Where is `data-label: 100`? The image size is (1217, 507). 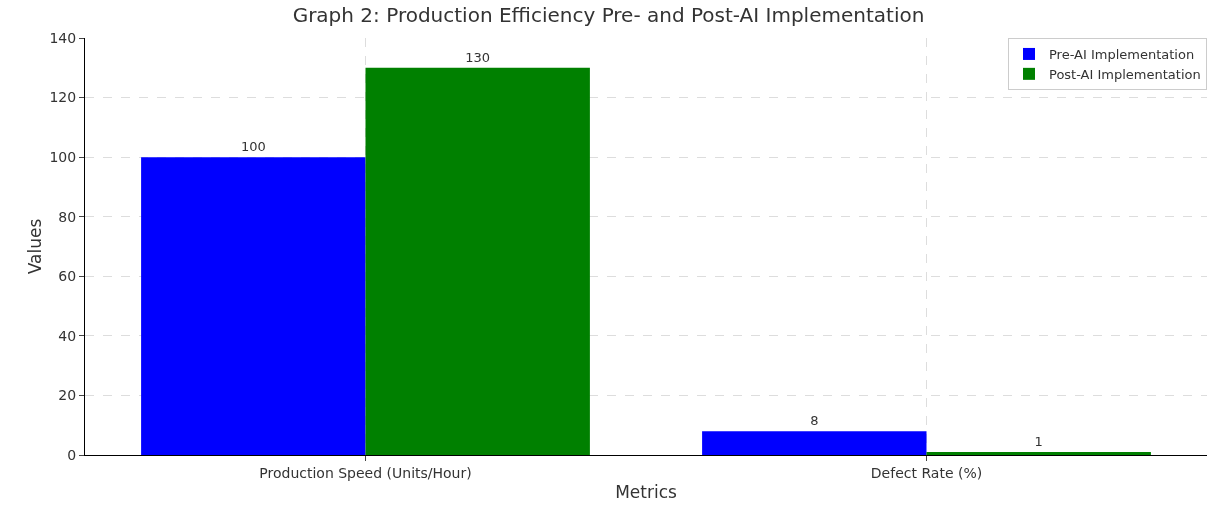 data-label: 100 is located at coordinates (253, 147).